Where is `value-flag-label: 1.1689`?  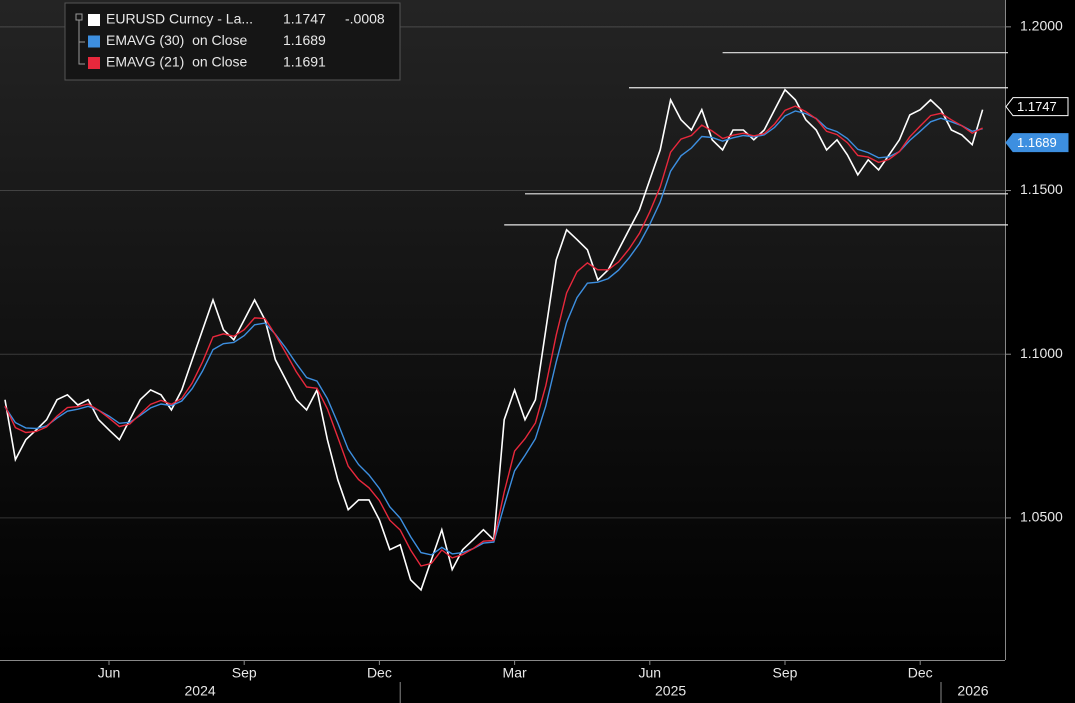 value-flag-label: 1.1689 is located at coordinates (1037, 142).